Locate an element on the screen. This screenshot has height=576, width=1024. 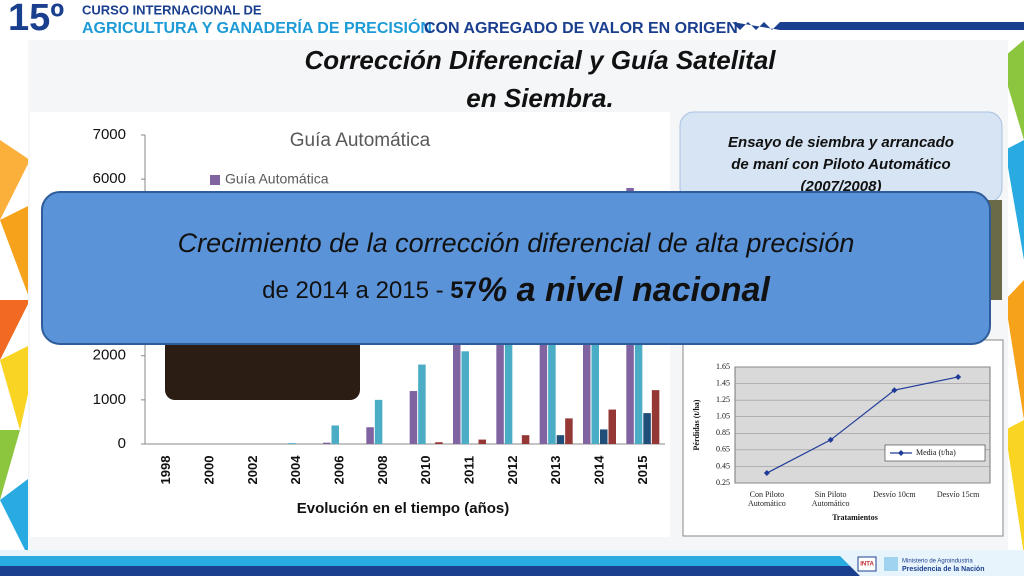
header-line1: CURSO INTERNACIONAL DE is located at coordinates (172, 9).